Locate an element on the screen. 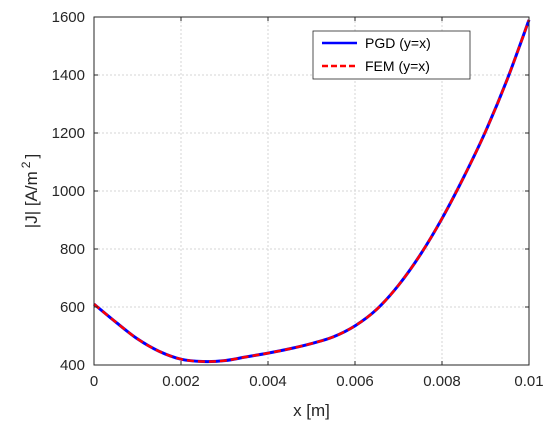 This screenshot has height=428, width=550. y-axis-title-main: |J| [A/m is located at coordinates (31, 199).